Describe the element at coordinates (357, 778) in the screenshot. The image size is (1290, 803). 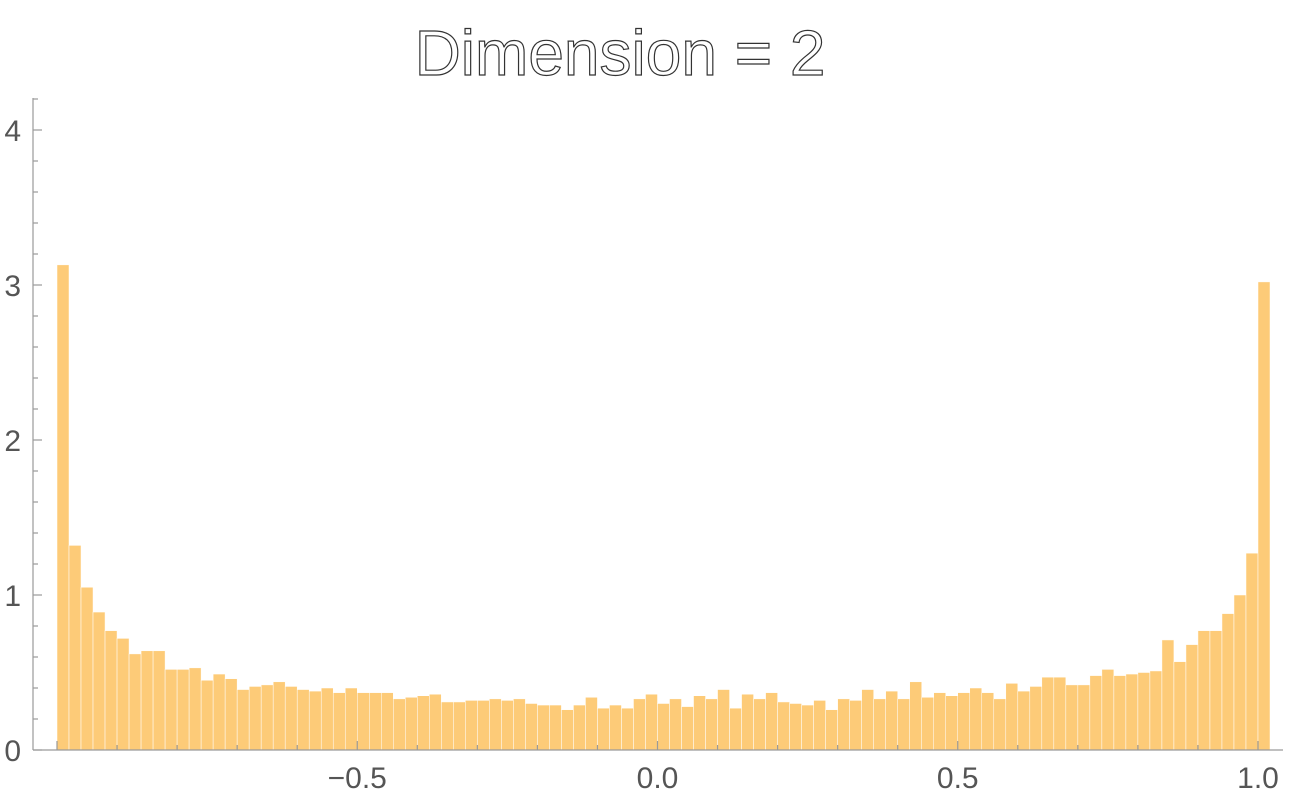
I see `x-tick-label: −0.5` at that location.